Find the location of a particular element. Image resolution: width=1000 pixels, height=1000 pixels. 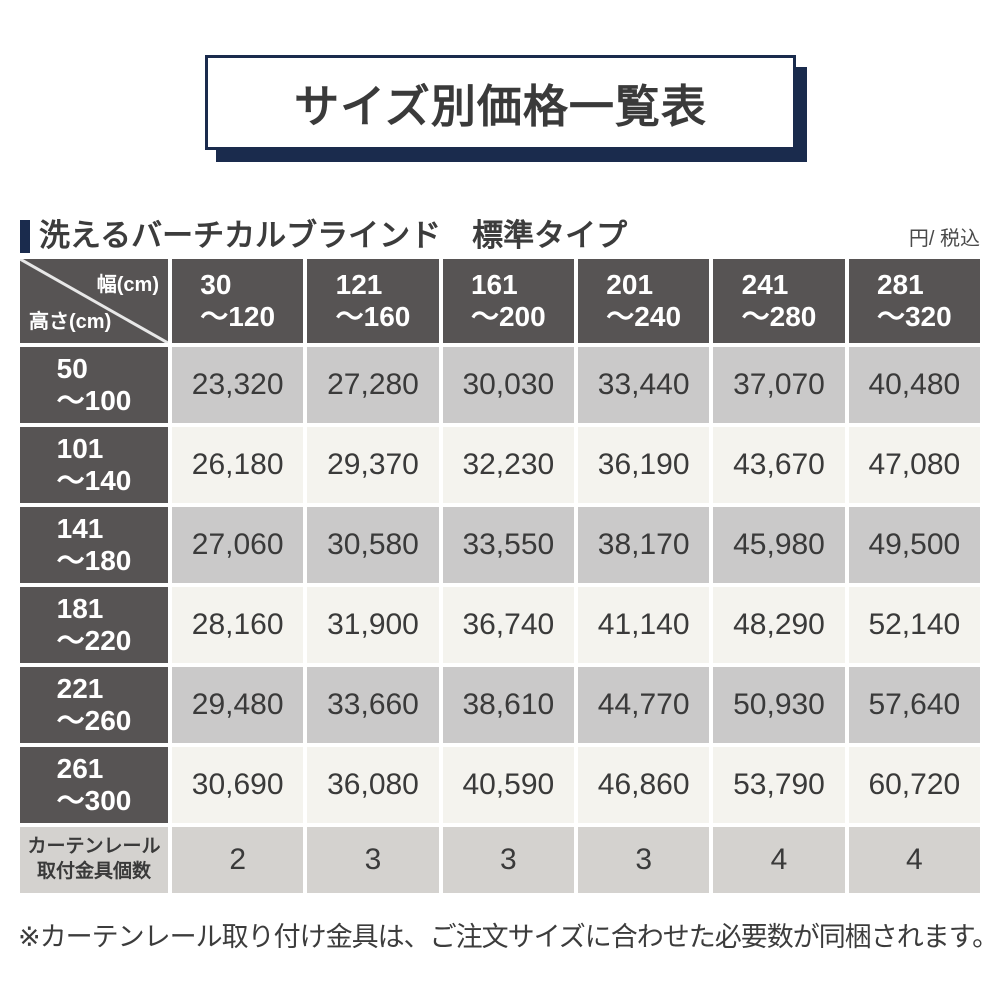

price-cell: 60,720 is located at coordinates (914, 785).